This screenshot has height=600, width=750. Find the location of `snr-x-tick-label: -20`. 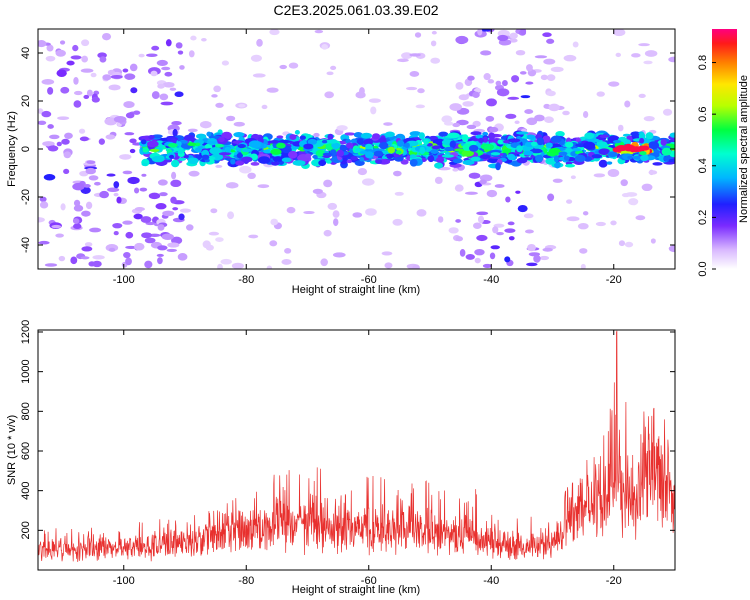

snr-x-tick-label: -20 is located at coordinates (614, 581).